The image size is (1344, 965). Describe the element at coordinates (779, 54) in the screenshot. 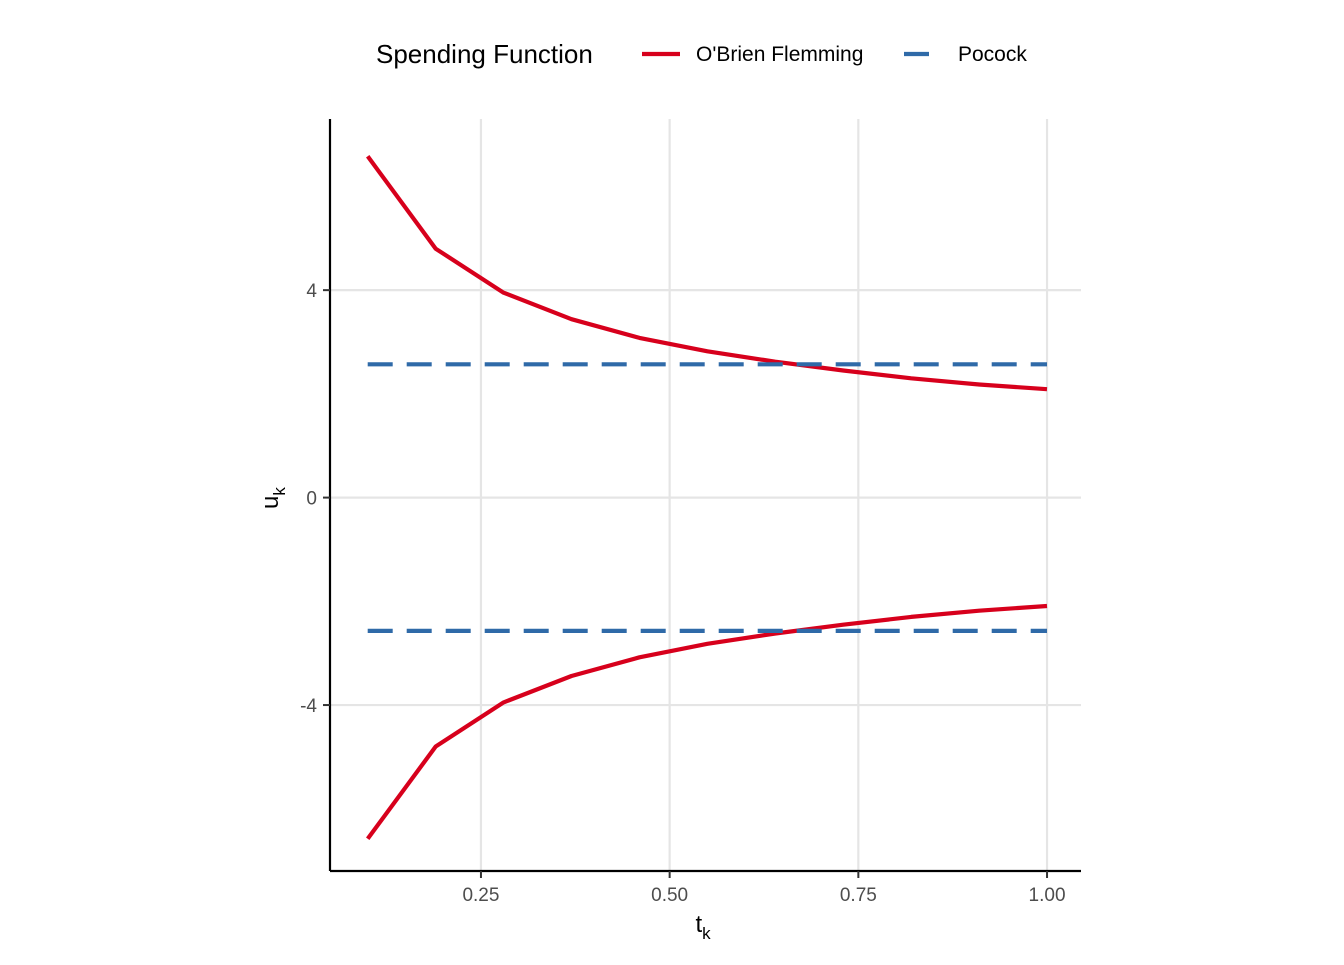

I see `legend-label-obrien-flemming: O'Brien Flemming` at that location.